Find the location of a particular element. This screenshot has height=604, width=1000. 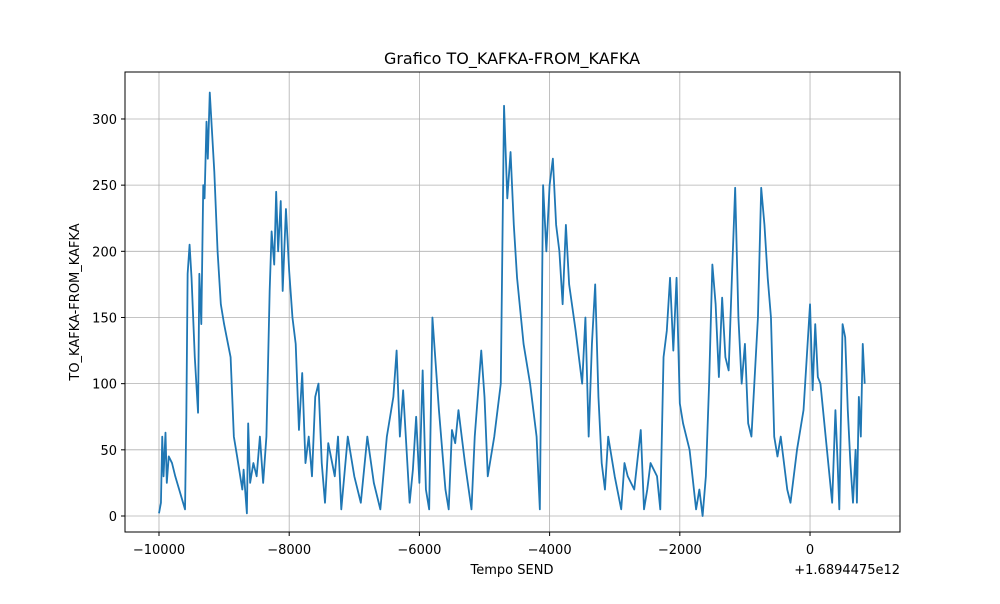

y-tick-label: 200 is located at coordinates (104, 252).